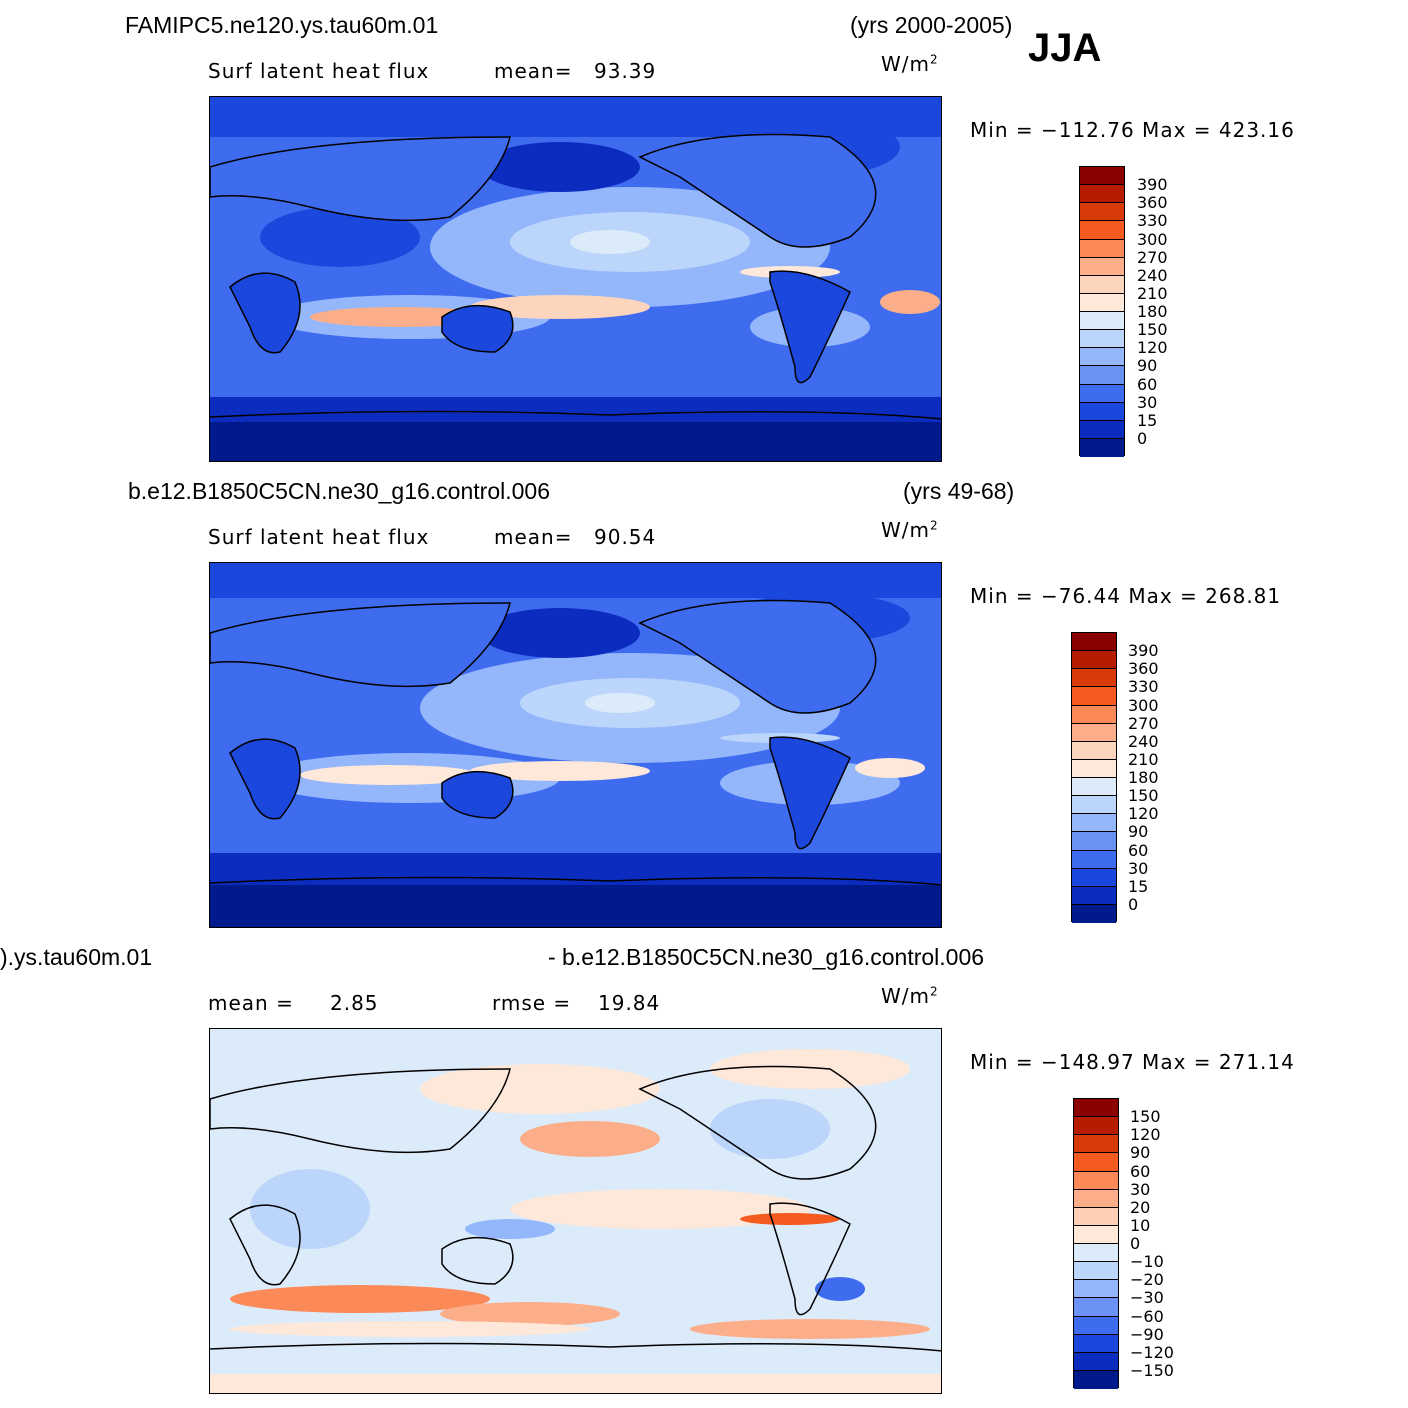 The image size is (1408, 1408). What do you see at coordinates (1145, 1135) in the screenshot?
I see `colorbar-label: 120` at bounding box center [1145, 1135].